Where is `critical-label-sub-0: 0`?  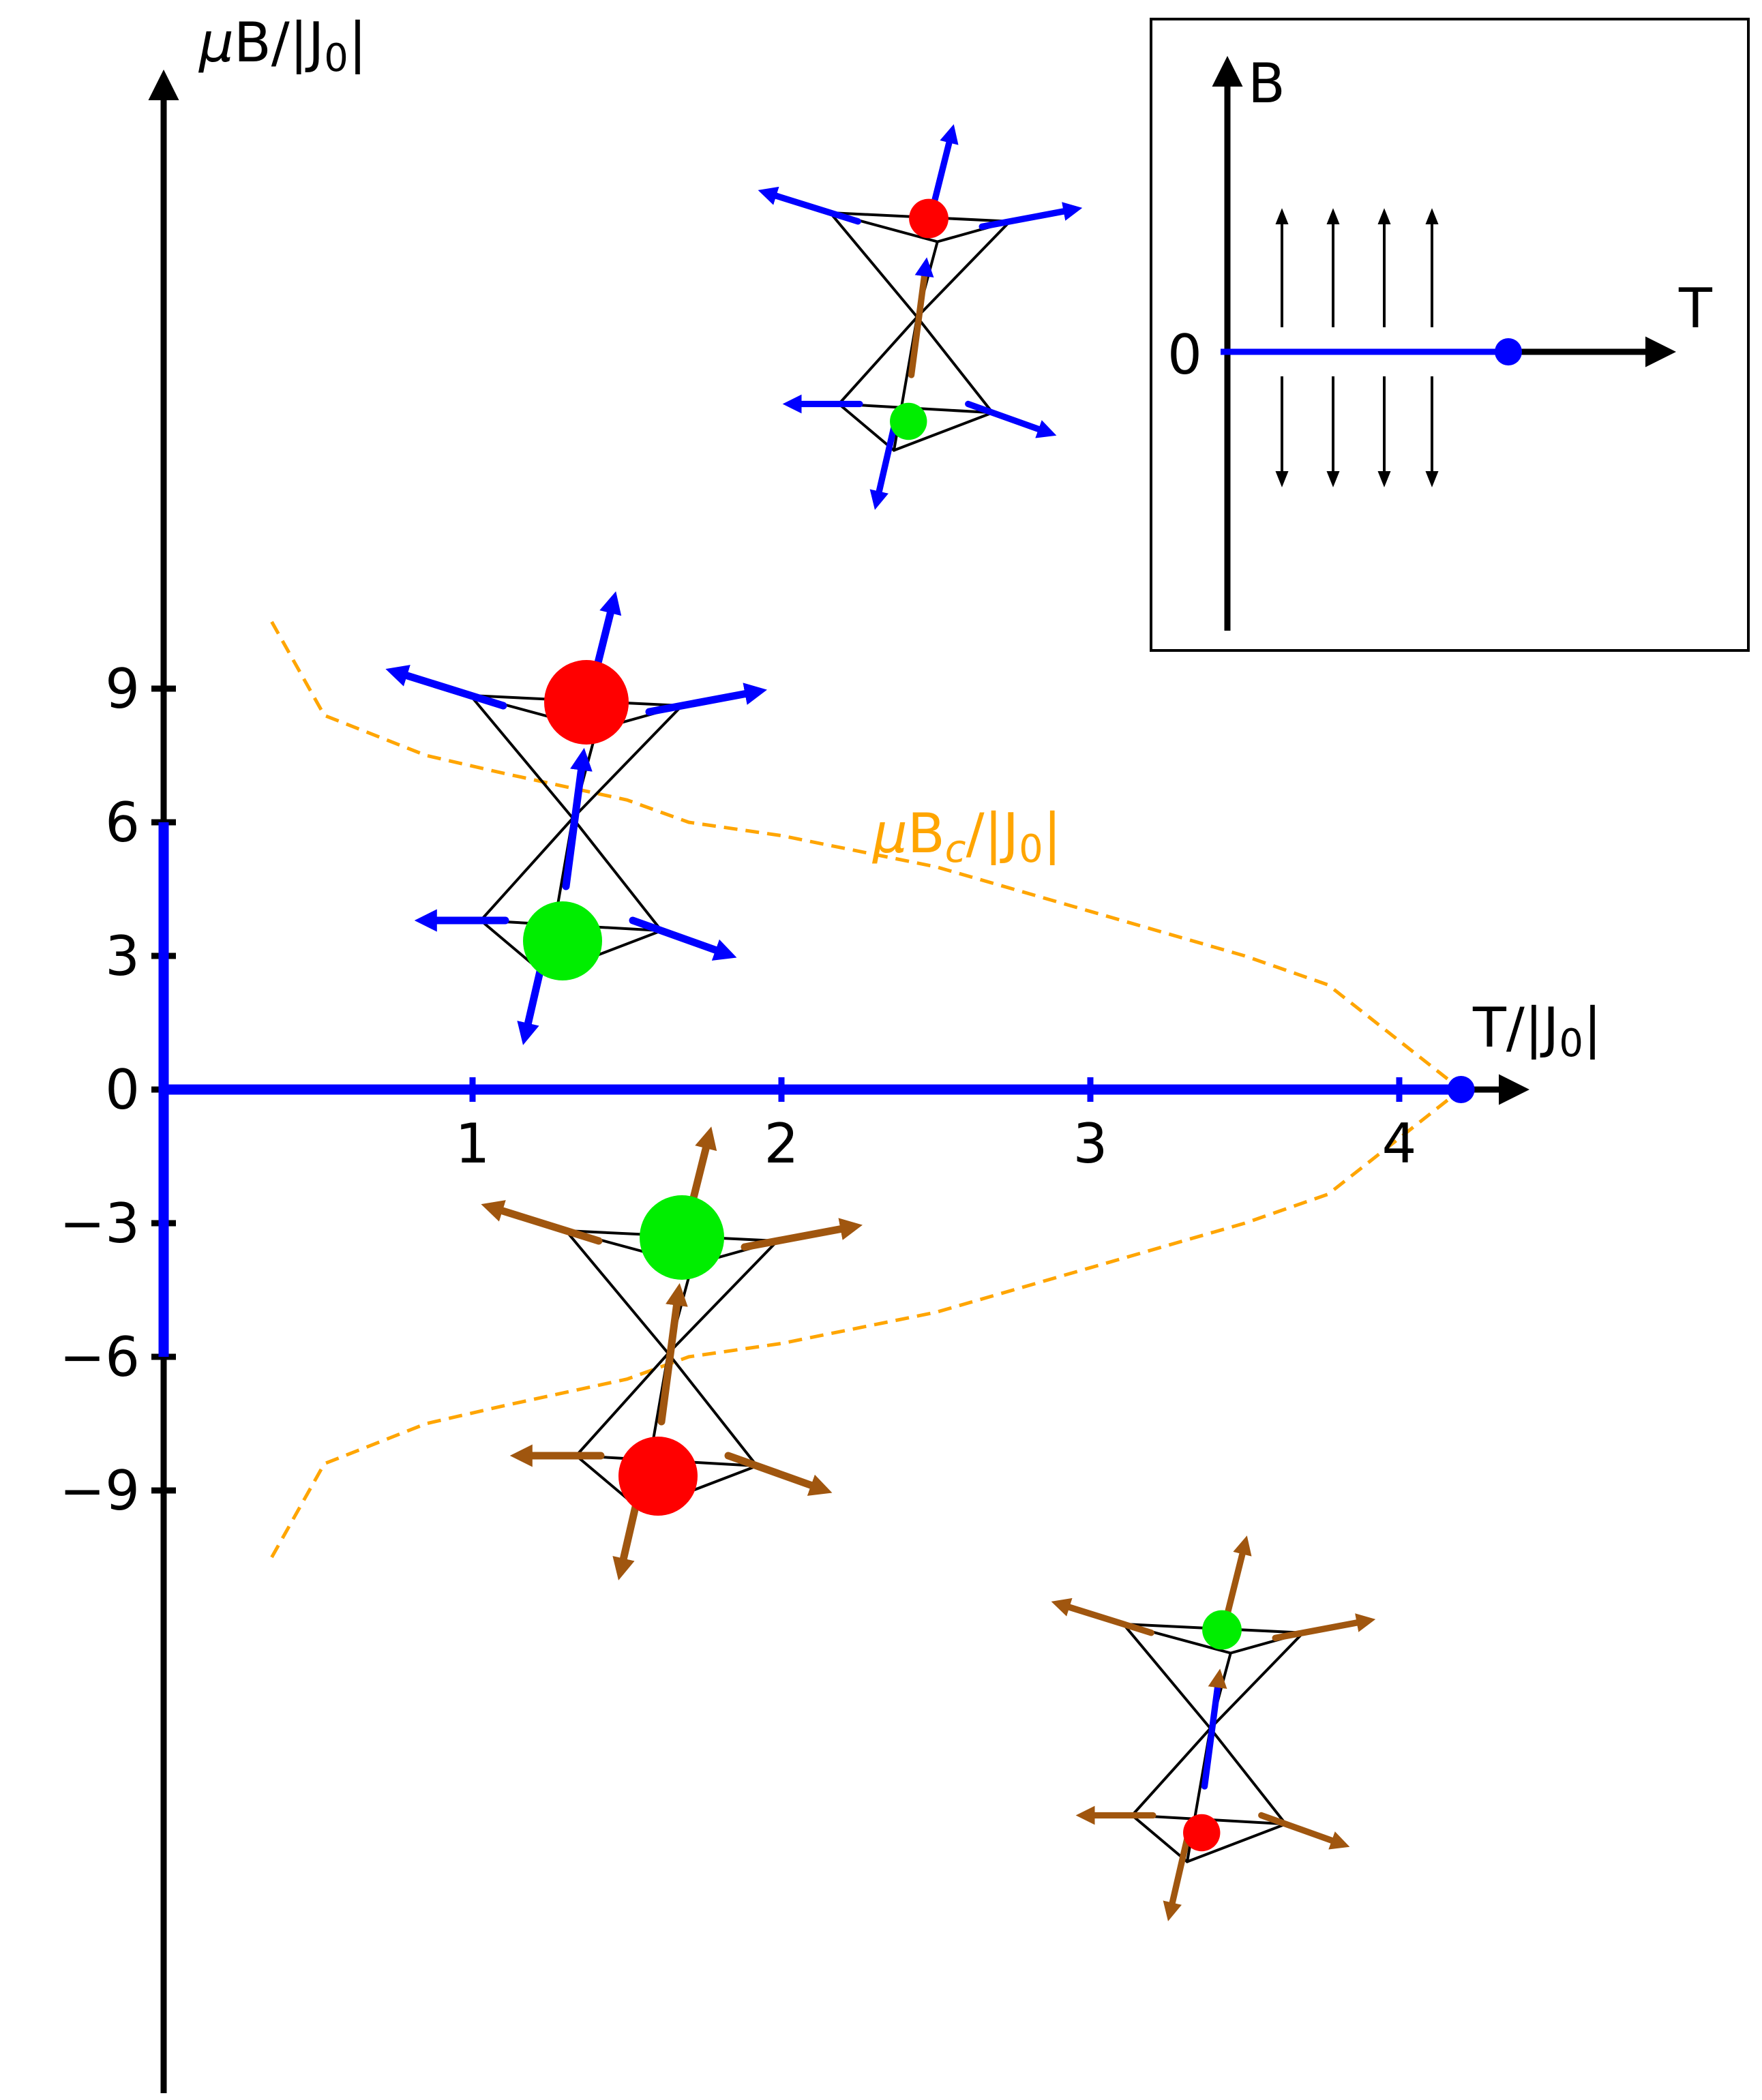
critical-label-sub-0: 0 is located at coordinates (1031, 849).